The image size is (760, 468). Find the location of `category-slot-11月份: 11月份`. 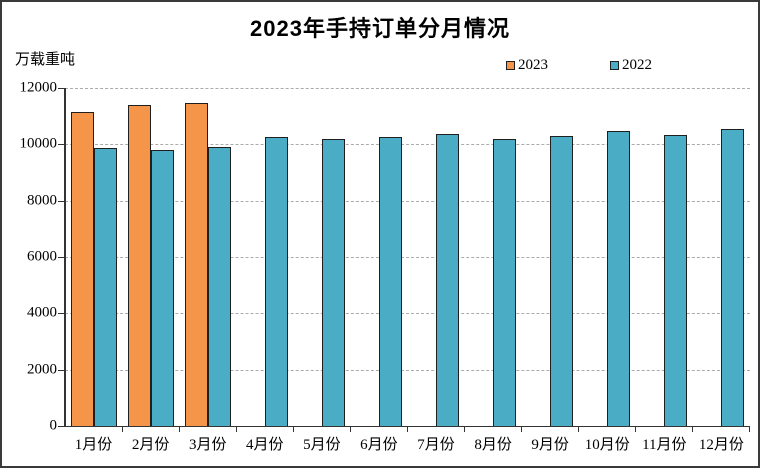

category-slot-11月份: 11月份 is located at coordinates (665, 270).